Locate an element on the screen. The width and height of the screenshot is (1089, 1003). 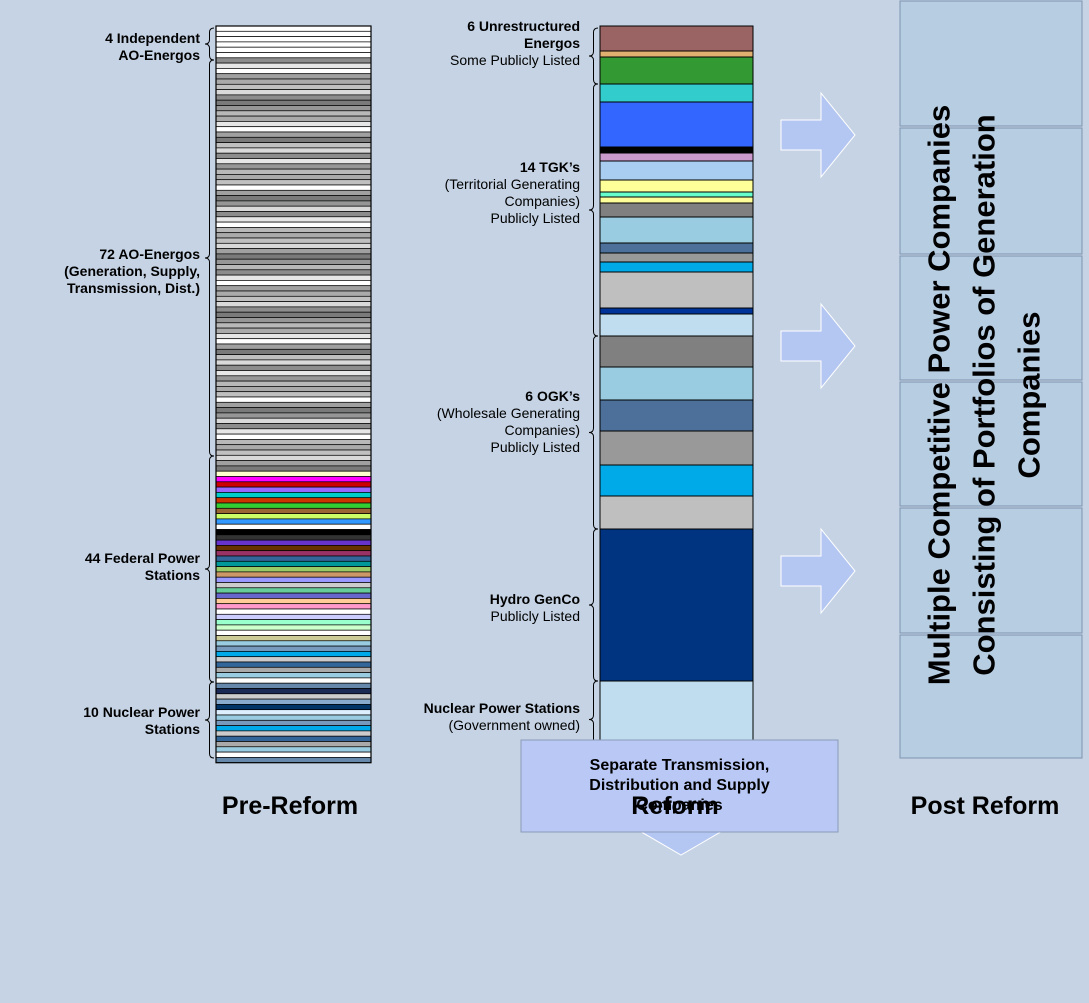
separate-line: Separate Transmission, is located at coordinates (679, 765).